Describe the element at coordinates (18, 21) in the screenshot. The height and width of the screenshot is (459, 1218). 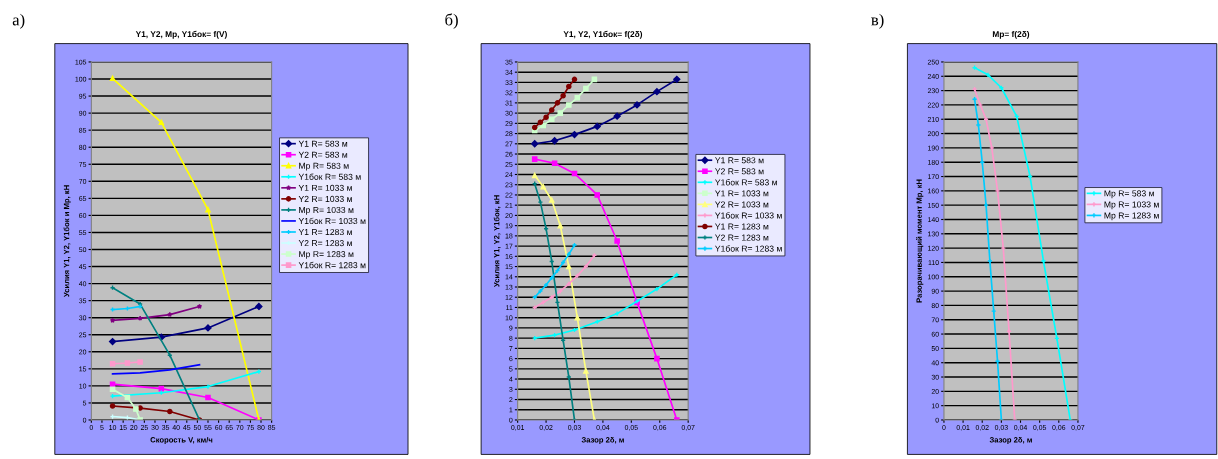
I see `text: а)` at that location.